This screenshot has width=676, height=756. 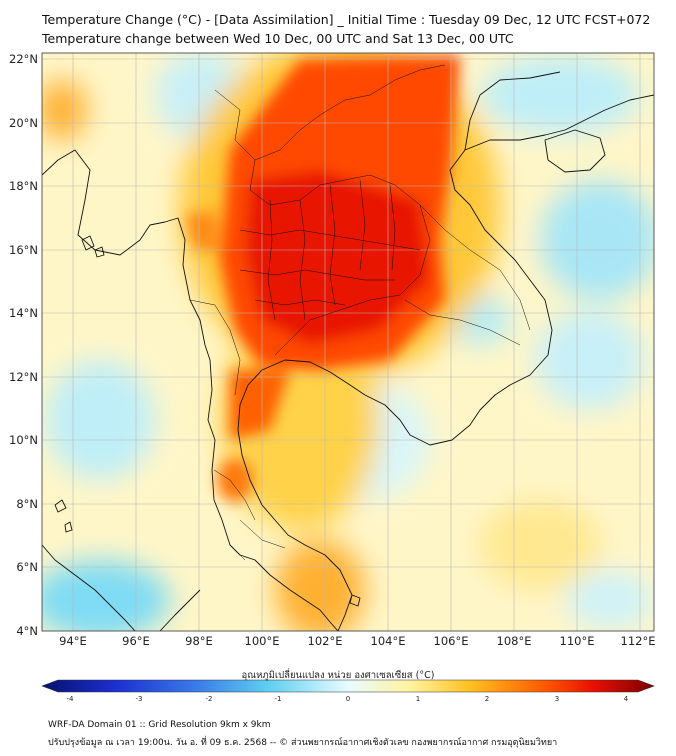 What do you see at coordinates (27, 567) in the screenshot?
I see `lat-tick-label: 6°N` at bounding box center [27, 567].